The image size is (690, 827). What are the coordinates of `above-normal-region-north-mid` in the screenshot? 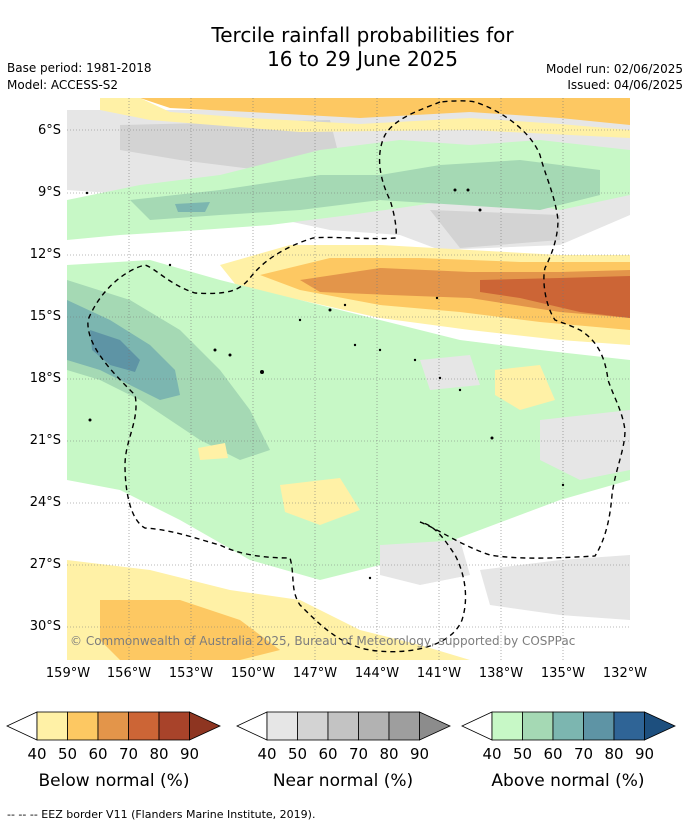 It's located at (365, 190).